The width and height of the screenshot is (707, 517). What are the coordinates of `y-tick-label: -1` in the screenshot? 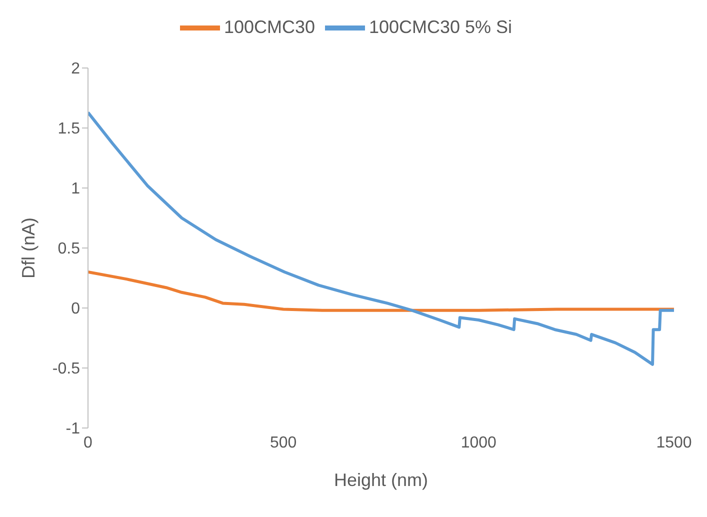 It's located at (73, 429).